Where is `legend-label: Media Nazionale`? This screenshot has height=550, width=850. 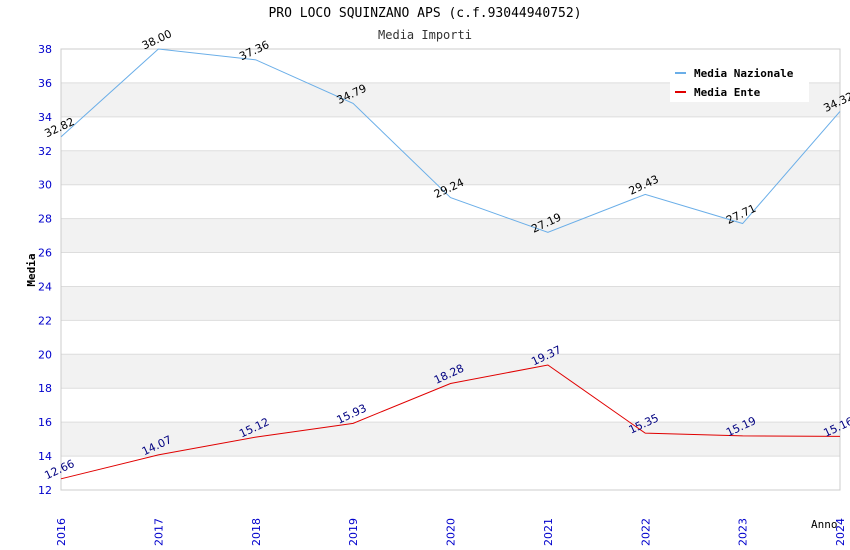 legend-label: Media Nazionale is located at coordinates (744, 73).